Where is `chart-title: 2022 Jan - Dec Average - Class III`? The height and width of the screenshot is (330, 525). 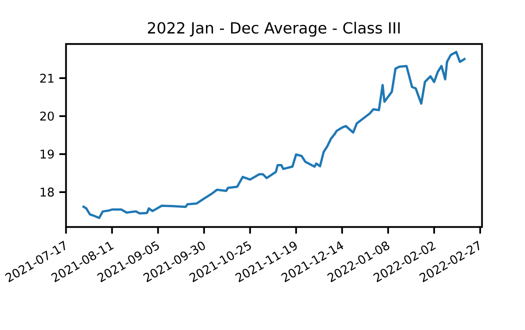 chart-title: 2022 Jan - Dec Average - Class III is located at coordinates (274, 29).